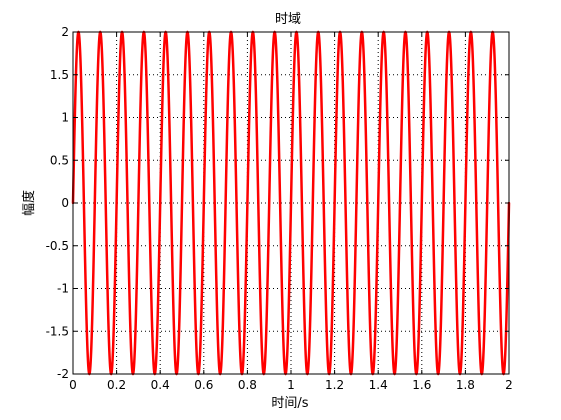  I want to click on chart-title: 时域, so click(288, 19).